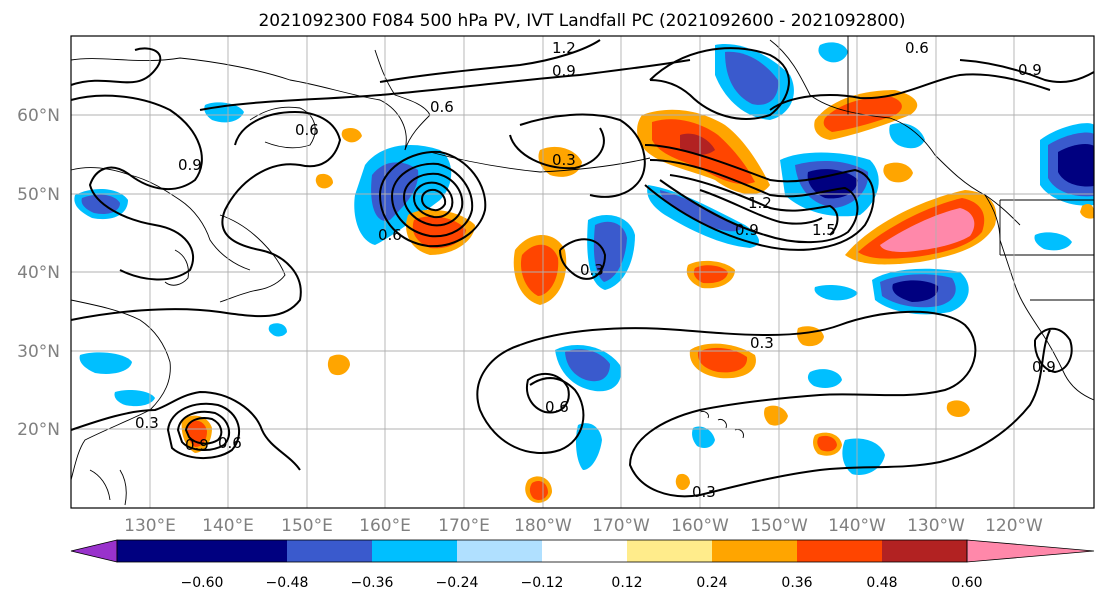 The width and height of the screenshot is (1105, 601). I want to click on shade-darkblue-band, so click(701, 211).